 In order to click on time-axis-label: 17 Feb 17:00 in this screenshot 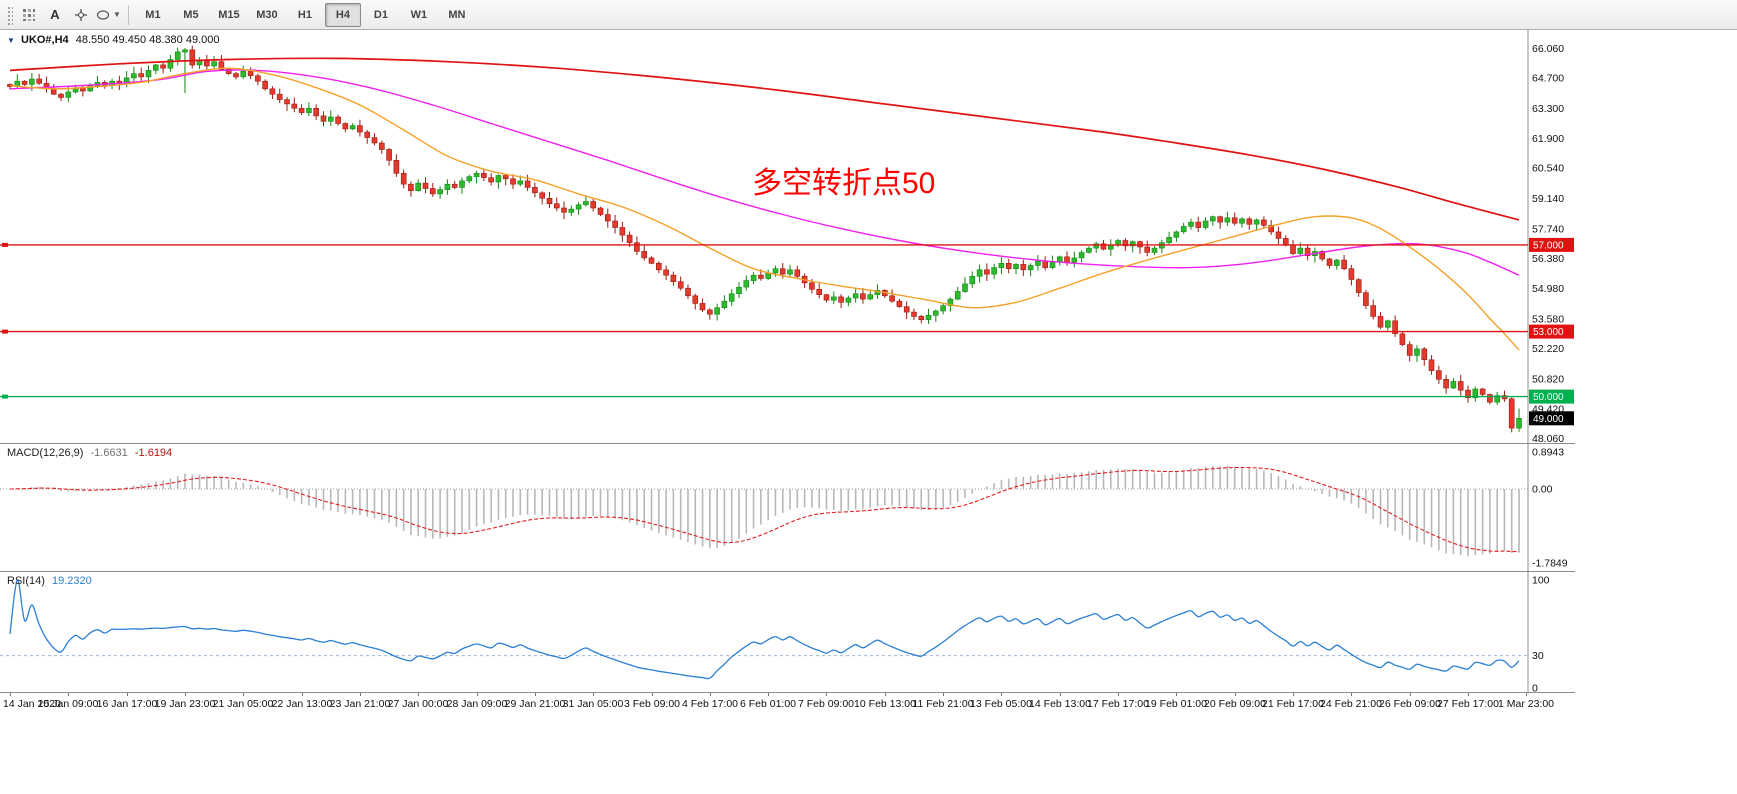, I will do `click(1118, 704)`.